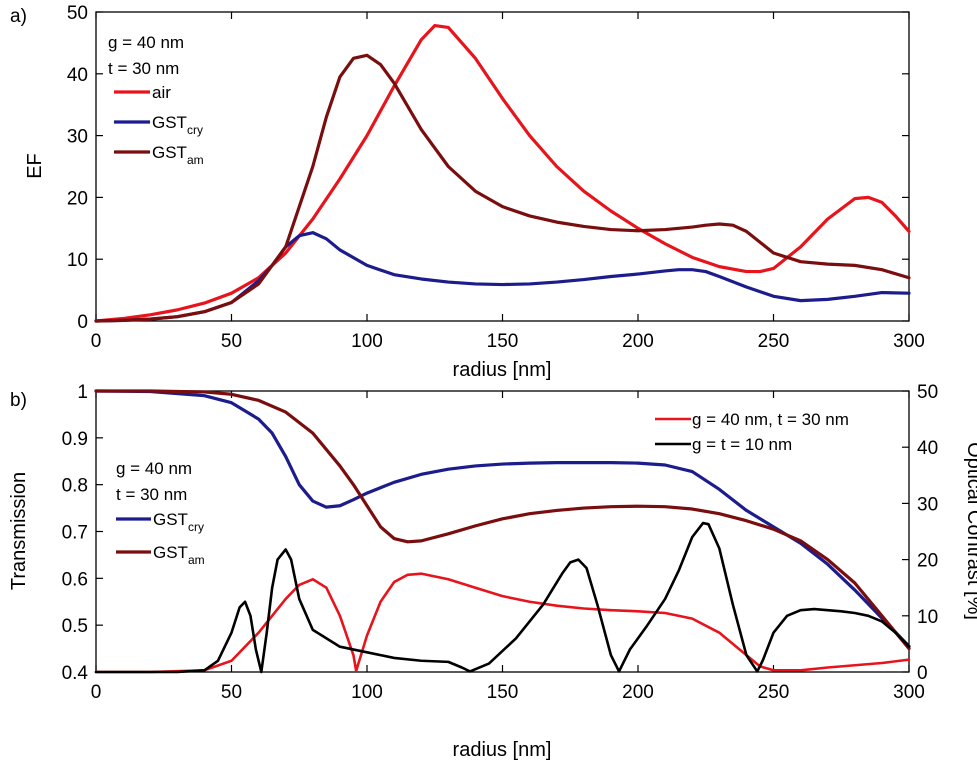 This screenshot has width=977, height=767. What do you see at coordinates (18, 16) in the screenshot?
I see `panel-label-a: a)` at bounding box center [18, 16].